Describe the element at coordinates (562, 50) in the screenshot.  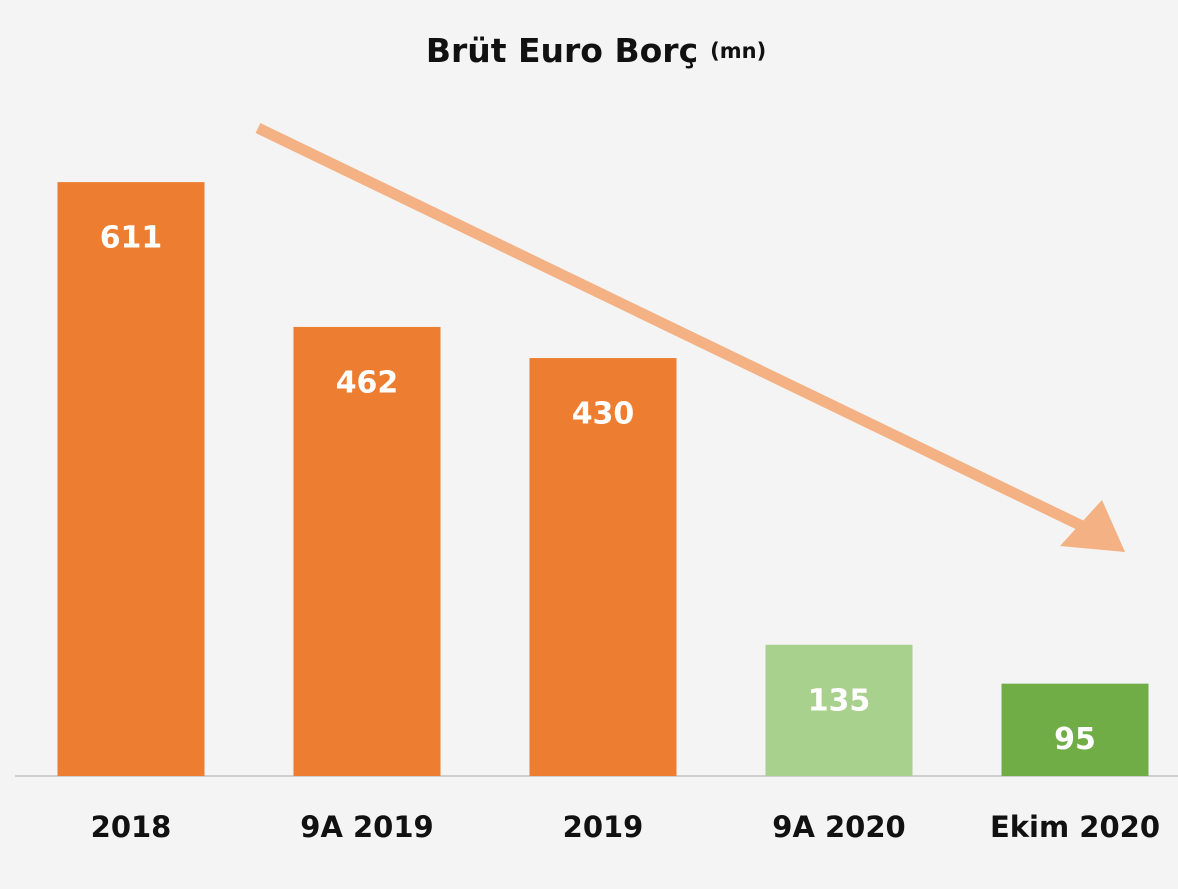
I see `title-main: Brüt Euro Borç` at that location.